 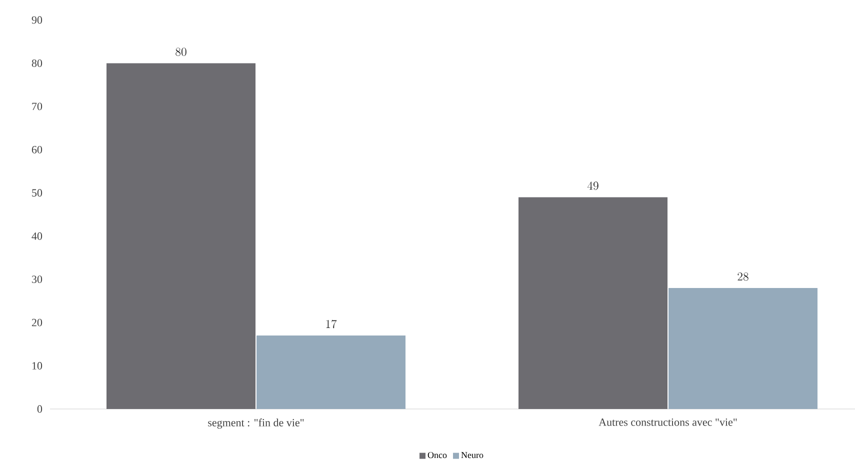 I want to click on data-label: 80, so click(x=181, y=52).